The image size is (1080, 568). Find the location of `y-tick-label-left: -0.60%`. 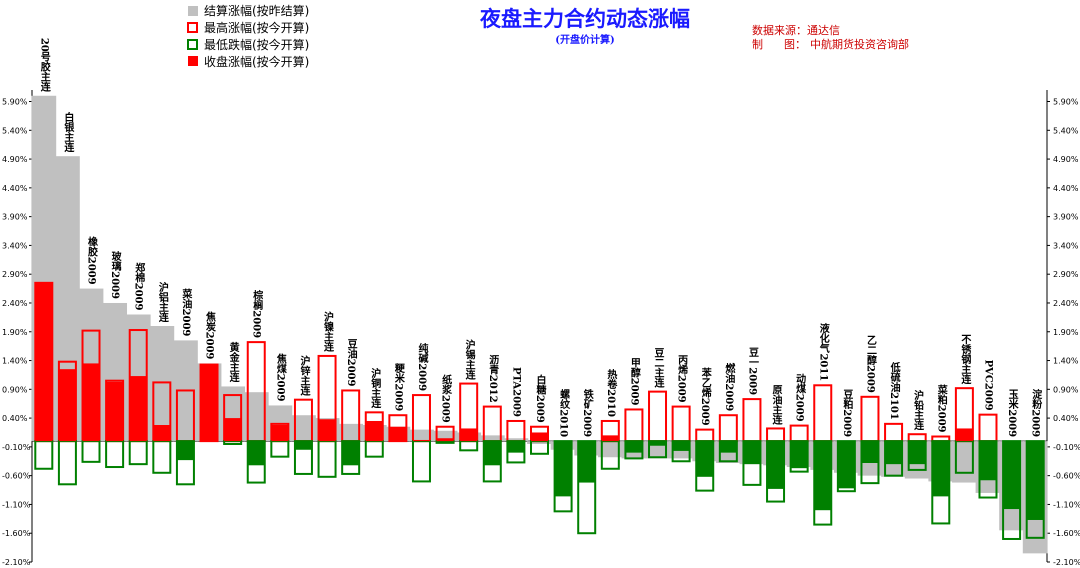

y-tick-label-left: -0.60% is located at coordinates (16, 476).